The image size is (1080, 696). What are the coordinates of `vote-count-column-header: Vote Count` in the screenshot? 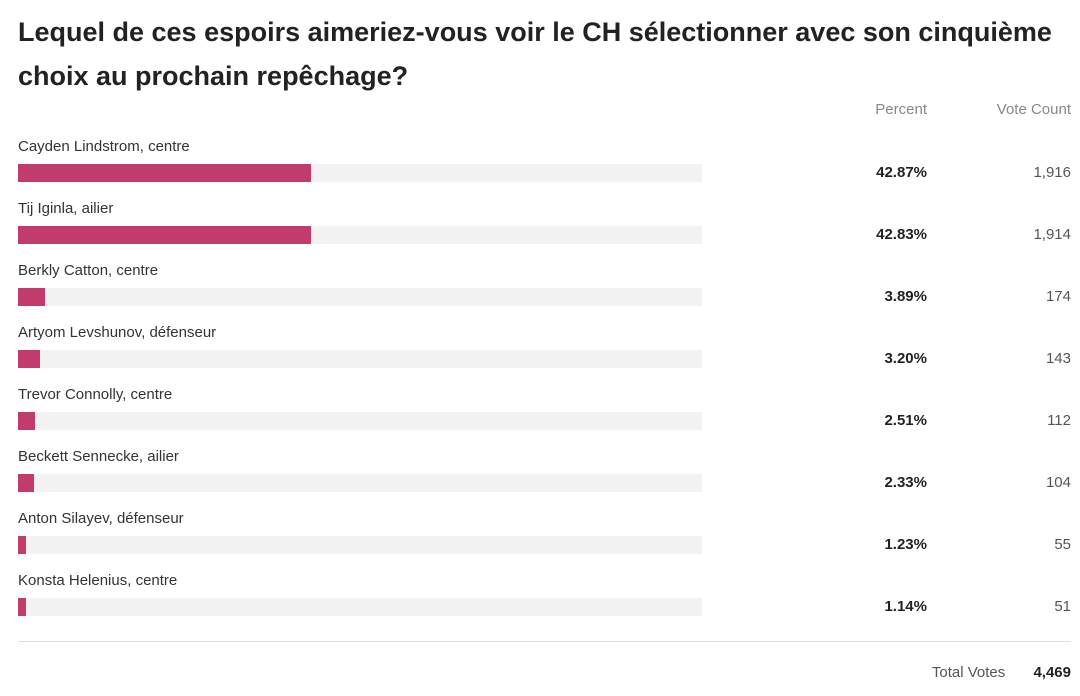 It's located at (1033, 109).